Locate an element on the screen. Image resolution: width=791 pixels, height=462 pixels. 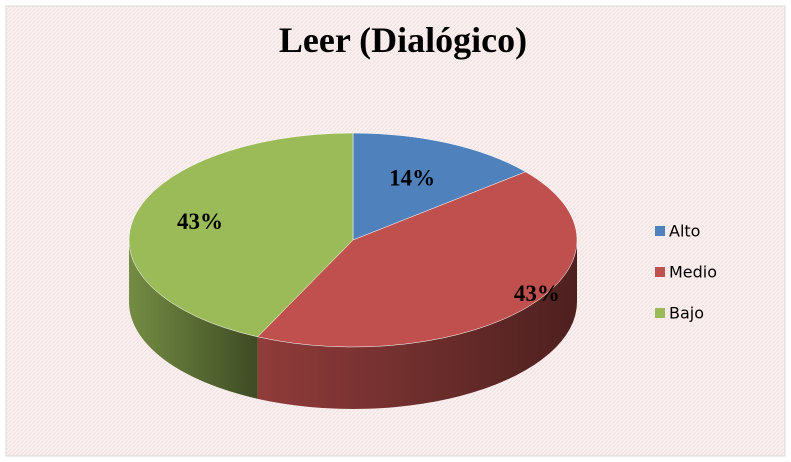
legend-label: Alto is located at coordinates (684, 231).